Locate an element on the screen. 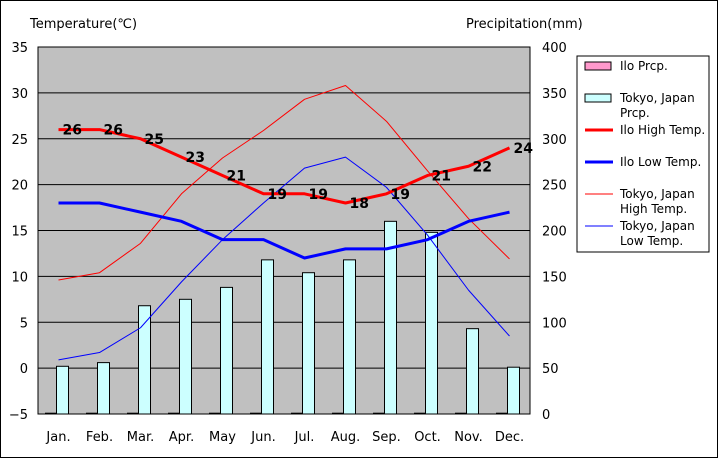  data-label: 18 is located at coordinates (359, 204).